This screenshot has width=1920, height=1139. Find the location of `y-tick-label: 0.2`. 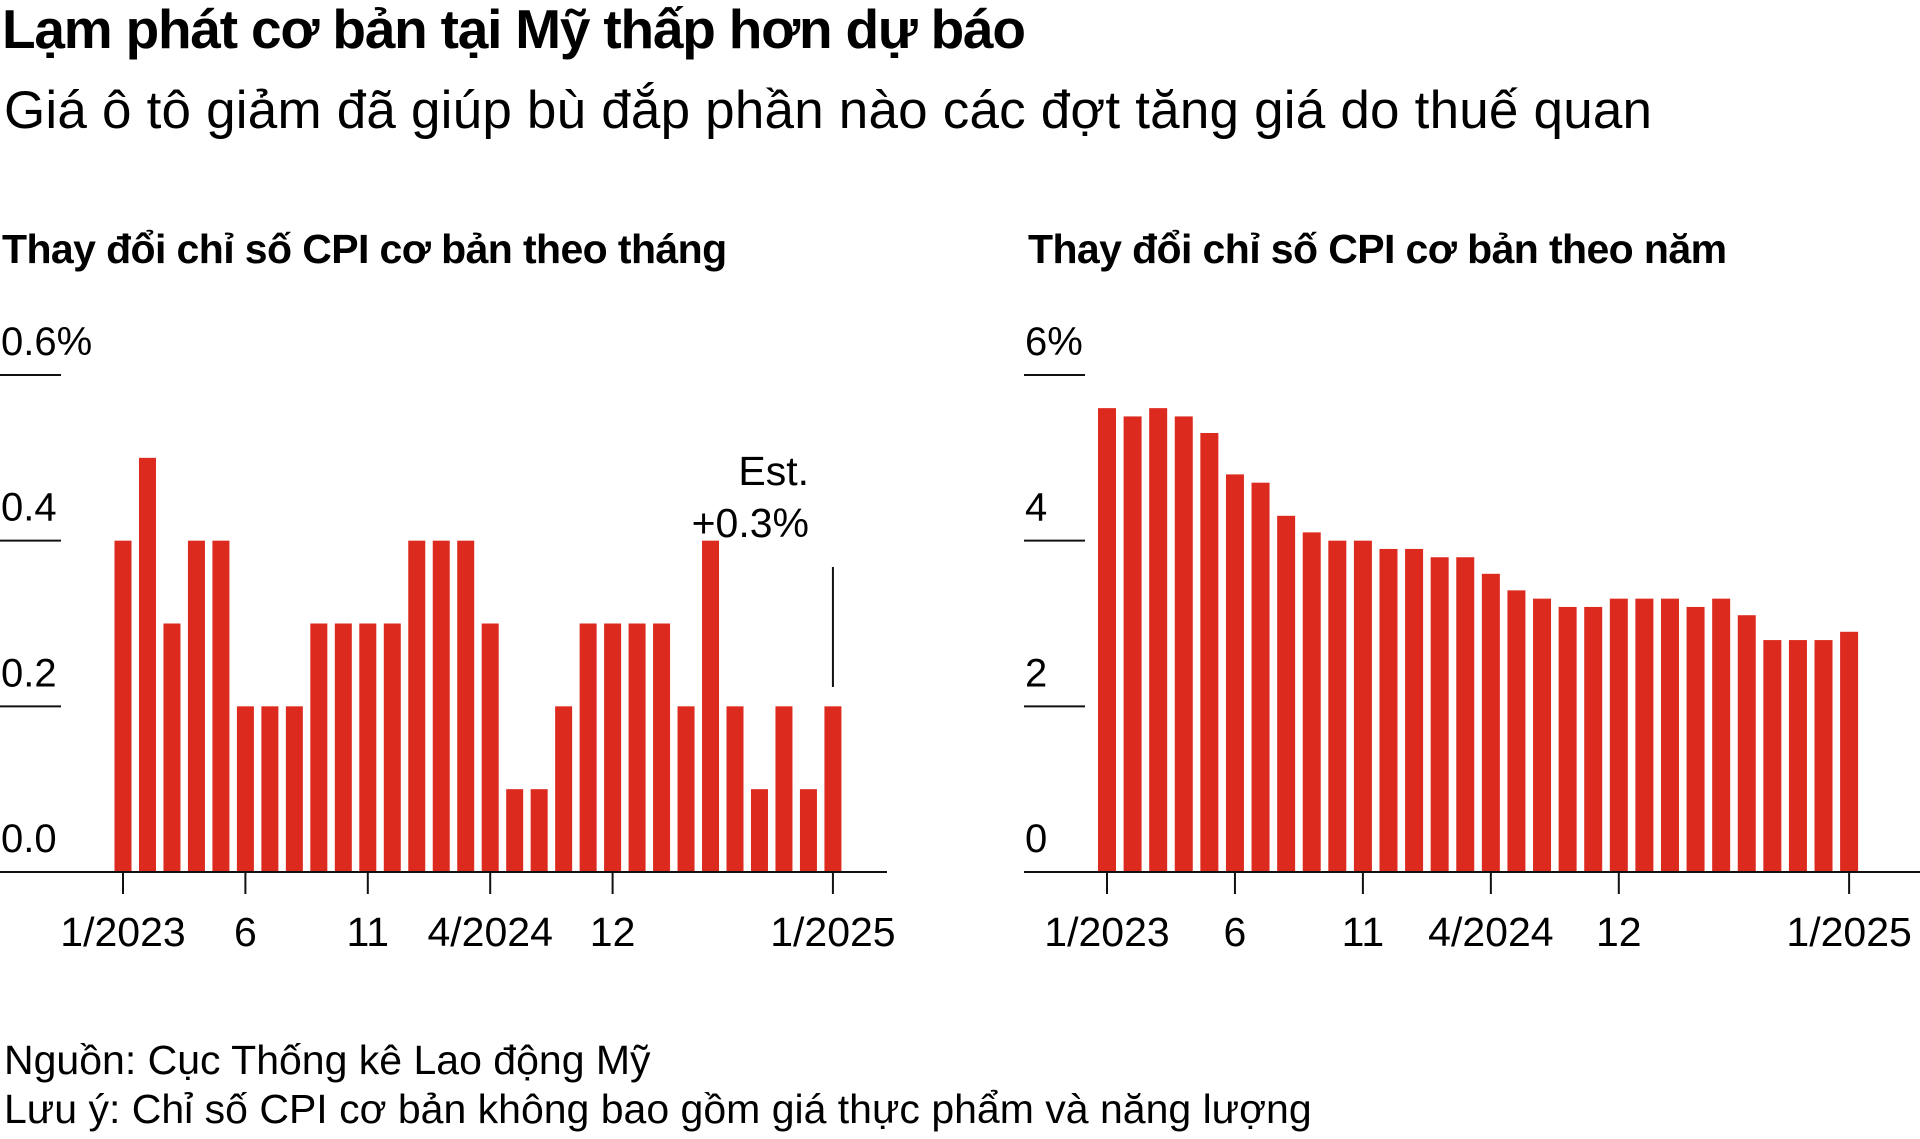

y-tick-label: 0.2 is located at coordinates (29, 673).